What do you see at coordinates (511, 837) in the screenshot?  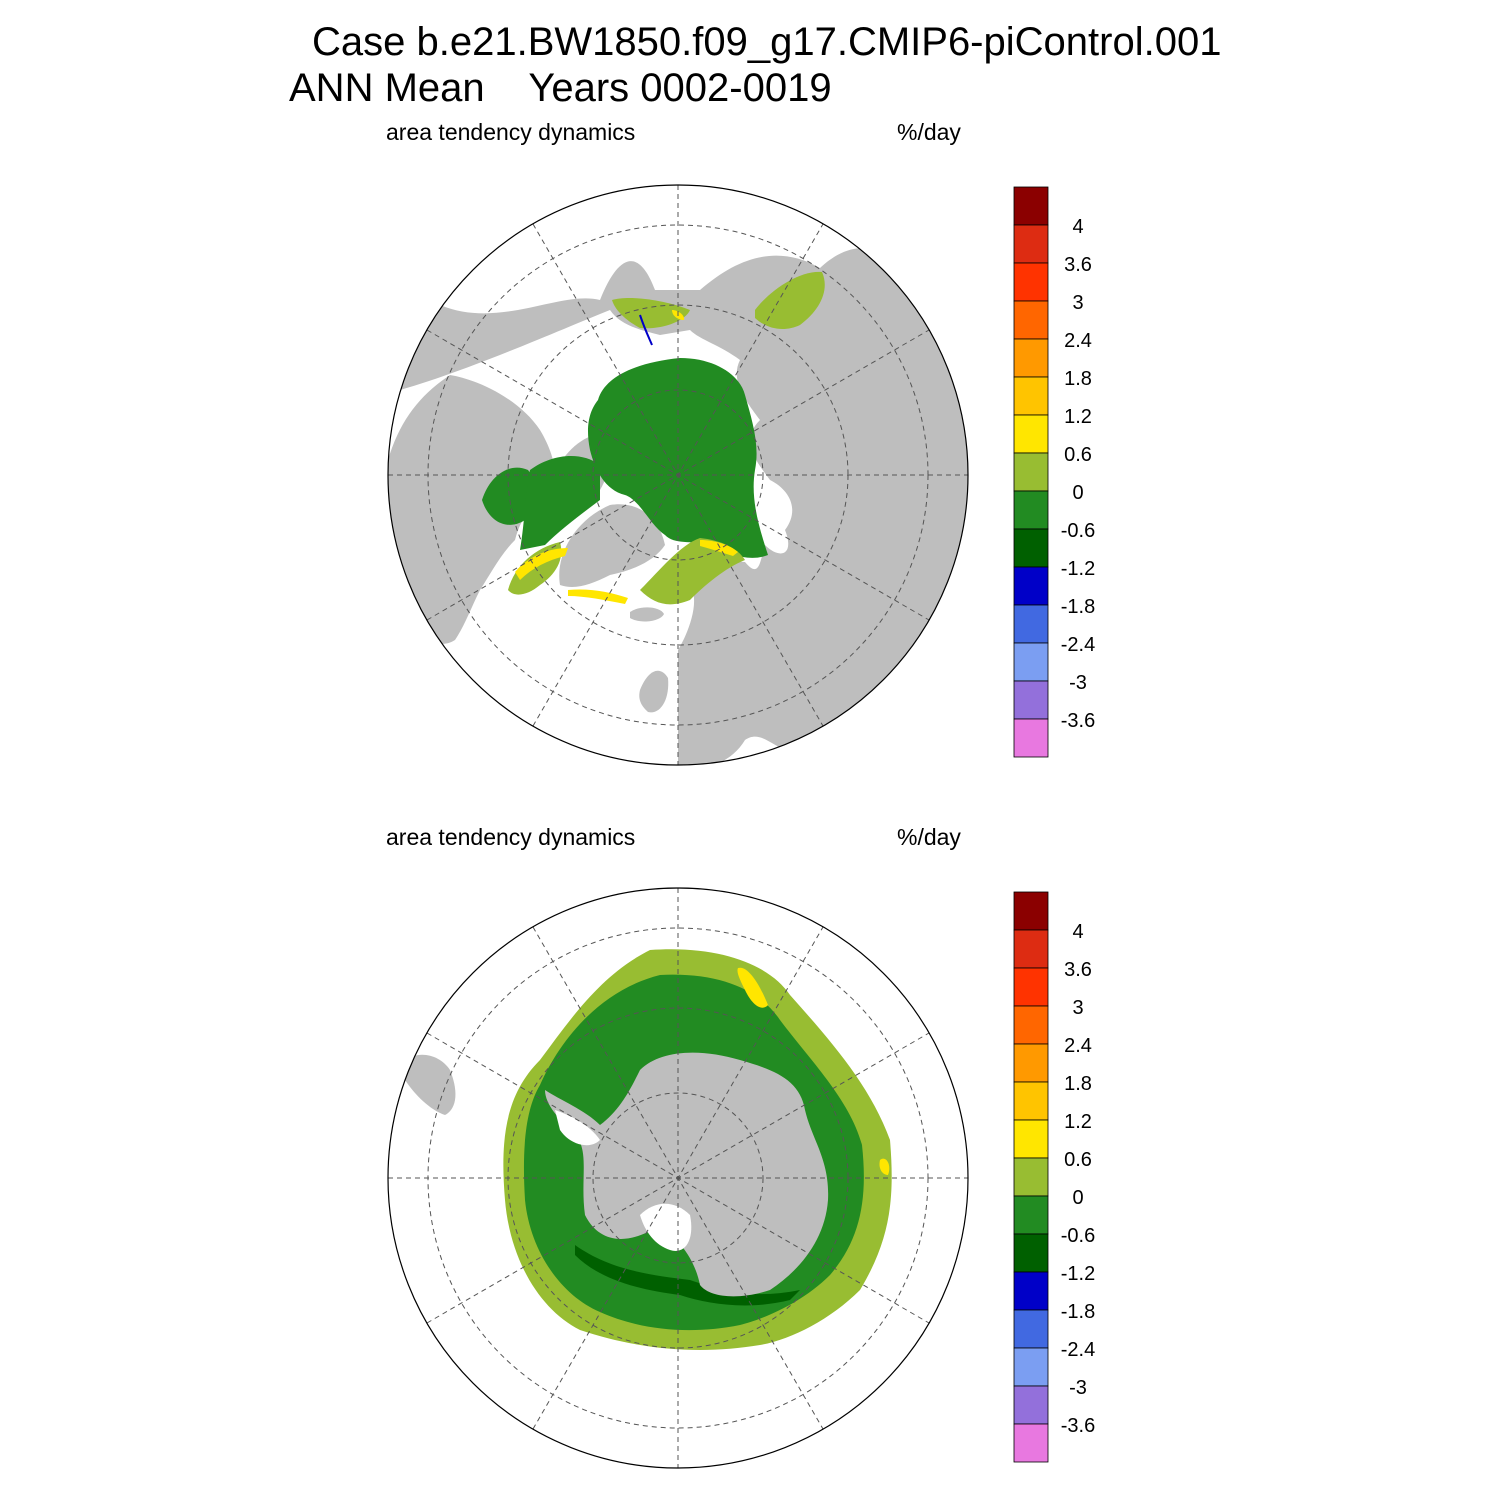 I see `south-panel-variable-label: area tendency dynamics` at bounding box center [511, 837].